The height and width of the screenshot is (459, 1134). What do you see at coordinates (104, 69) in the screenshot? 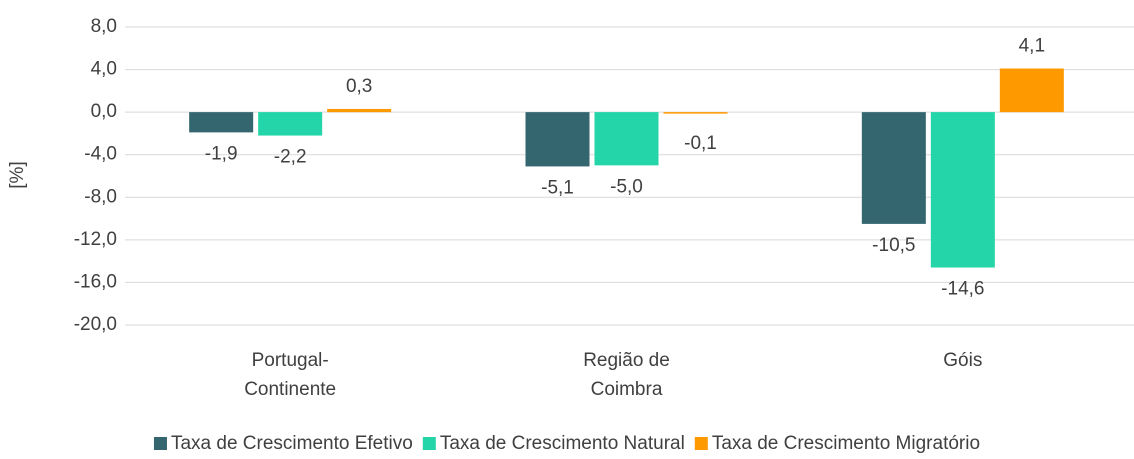
I see `y-tick-label: 4,0` at bounding box center [104, 69].